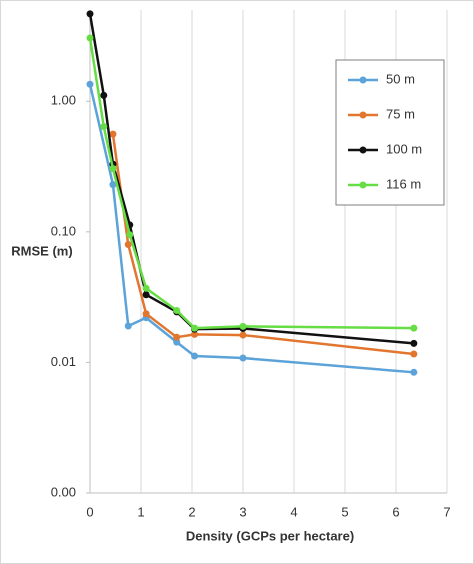 Image resolution: width=474 pixels, height=564 pixels. What do you see at coordinates (63, 491) in the screenshot?
I see `y-tick-label: 0.00` at bounding box center [63, 491].